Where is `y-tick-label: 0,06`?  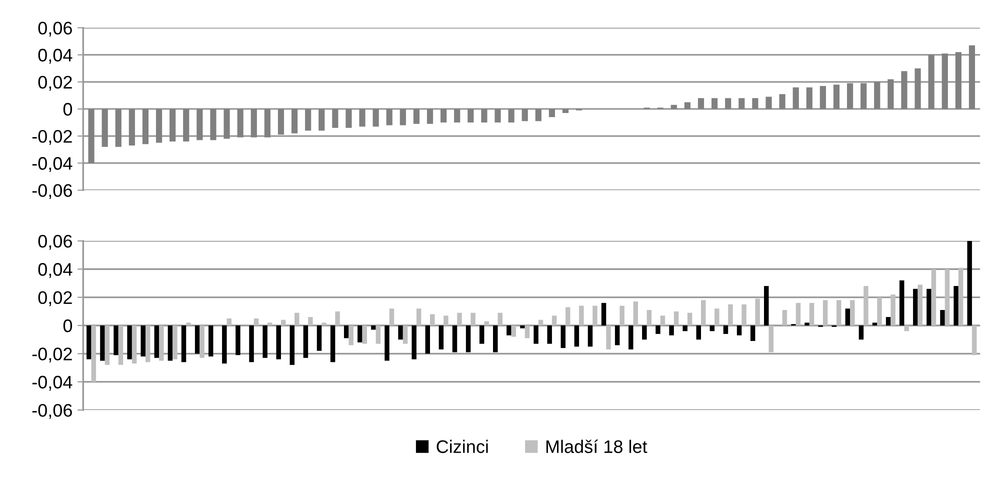 y-tick-label: 0,06 is located at coordinates (55, 29).